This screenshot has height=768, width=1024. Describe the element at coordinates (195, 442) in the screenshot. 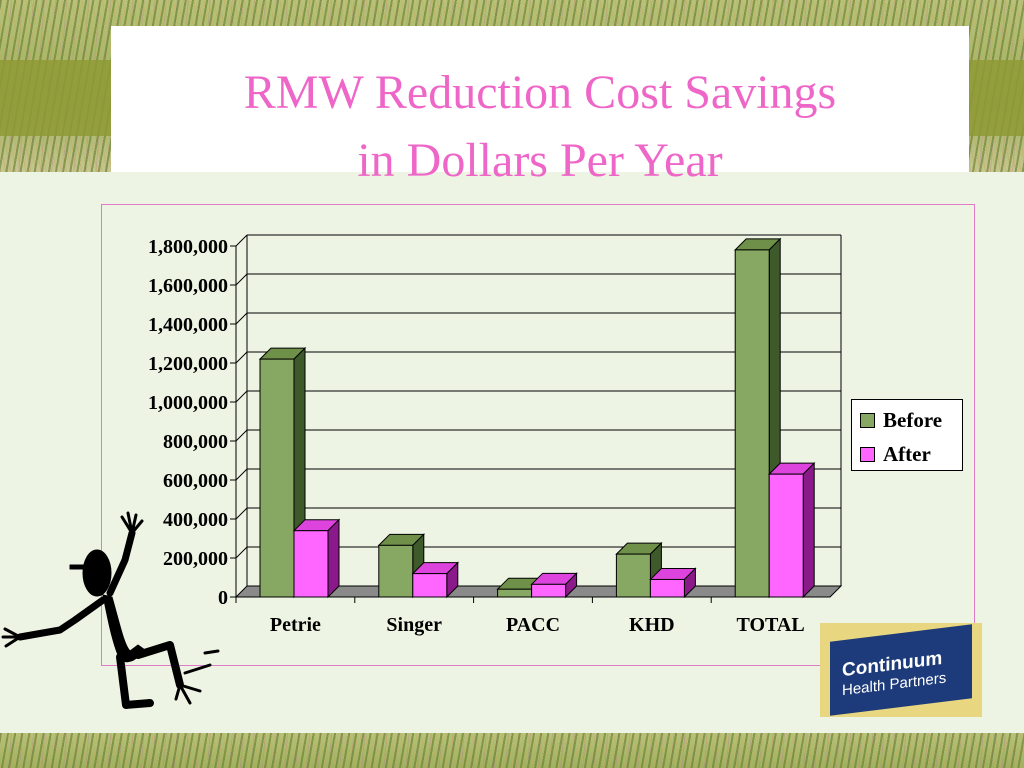

I see `y-tick-label: 800,000` at that location.